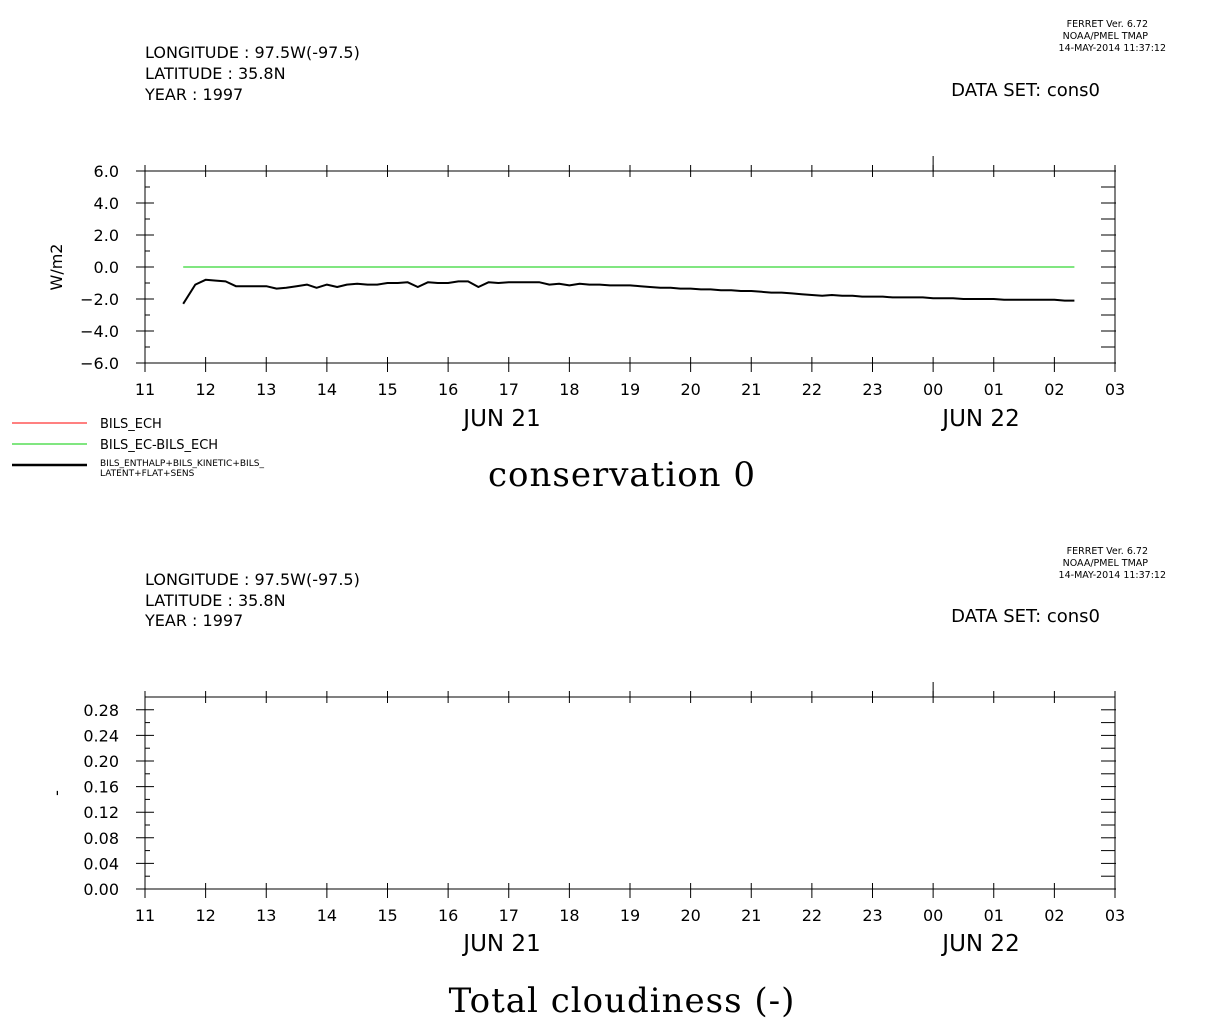 This screenshot has height=1028, width=1220. I want to click on panel-2-date-jun22: JUN 22, so click(979, 944).